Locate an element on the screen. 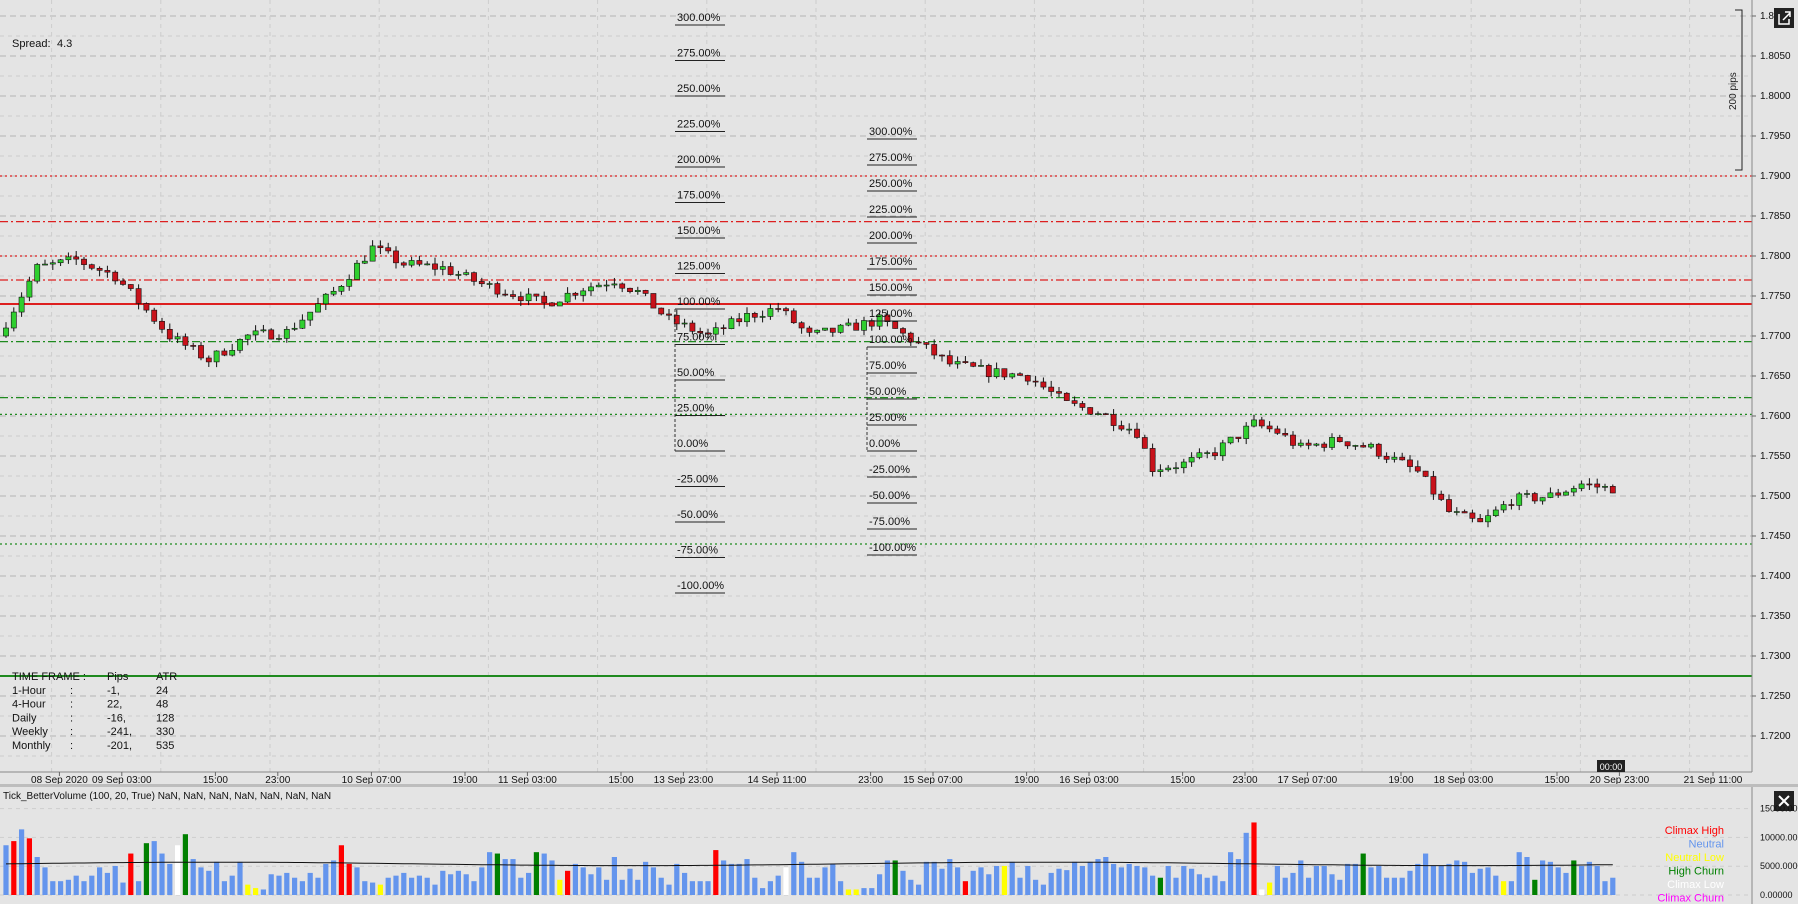 The height and width of the screenshot is (904, 1798). fib-level-label: 275.00% is located at coordinates (891, 158).